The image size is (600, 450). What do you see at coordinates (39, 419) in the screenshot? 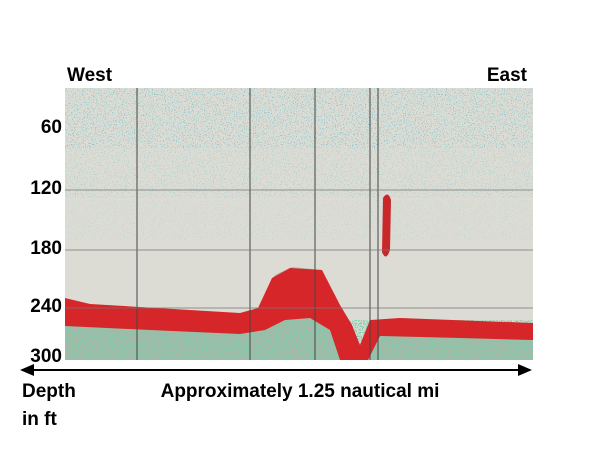
I see `depth-unit-label: in ft` at bounding box center [39, 419].